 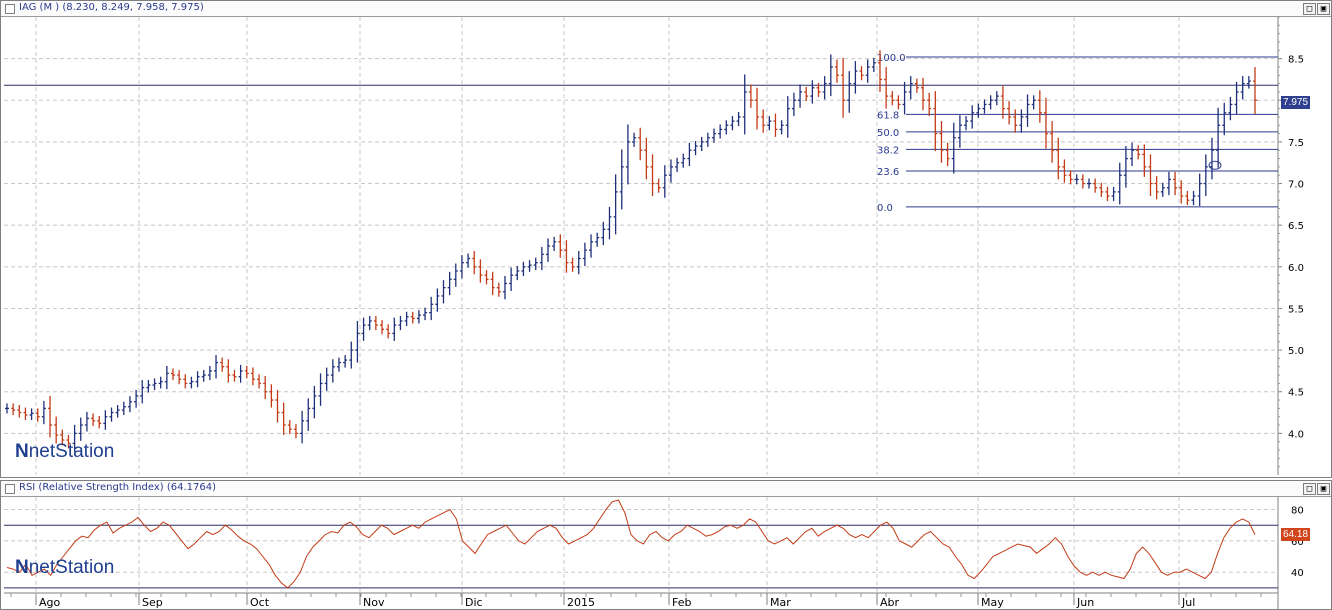 I want to click on price-y-tick-label: 4.5, so click(x=1296, y=393).